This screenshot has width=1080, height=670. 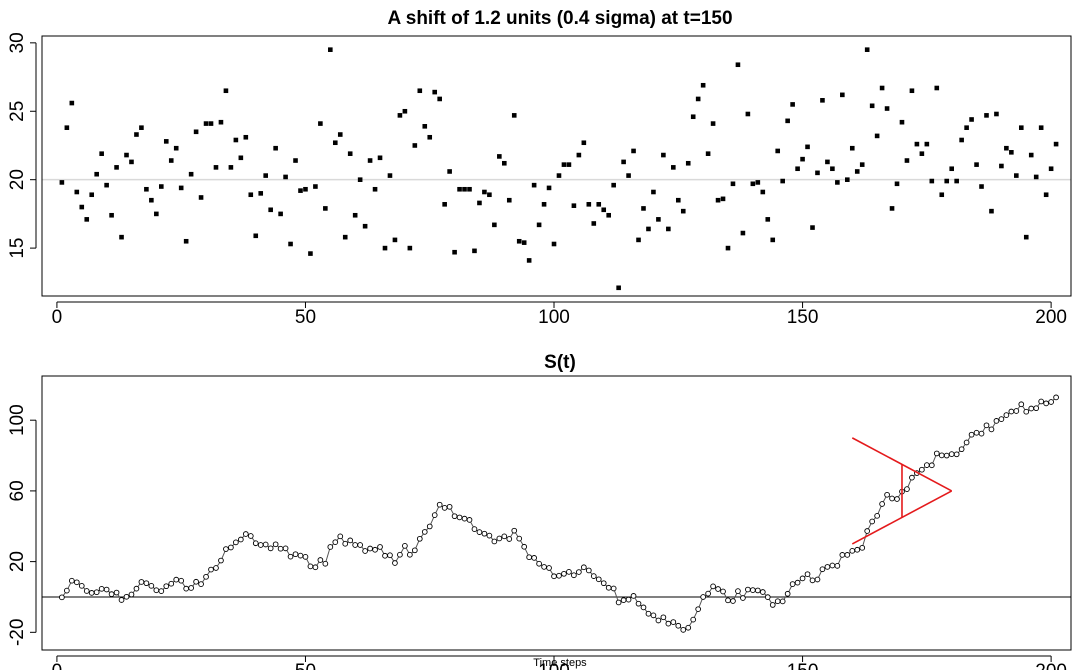 What do you see at coordinates (17, 632) in the screenshot?
I see `y-tick-label: -20` at bounding box center [17, 632].